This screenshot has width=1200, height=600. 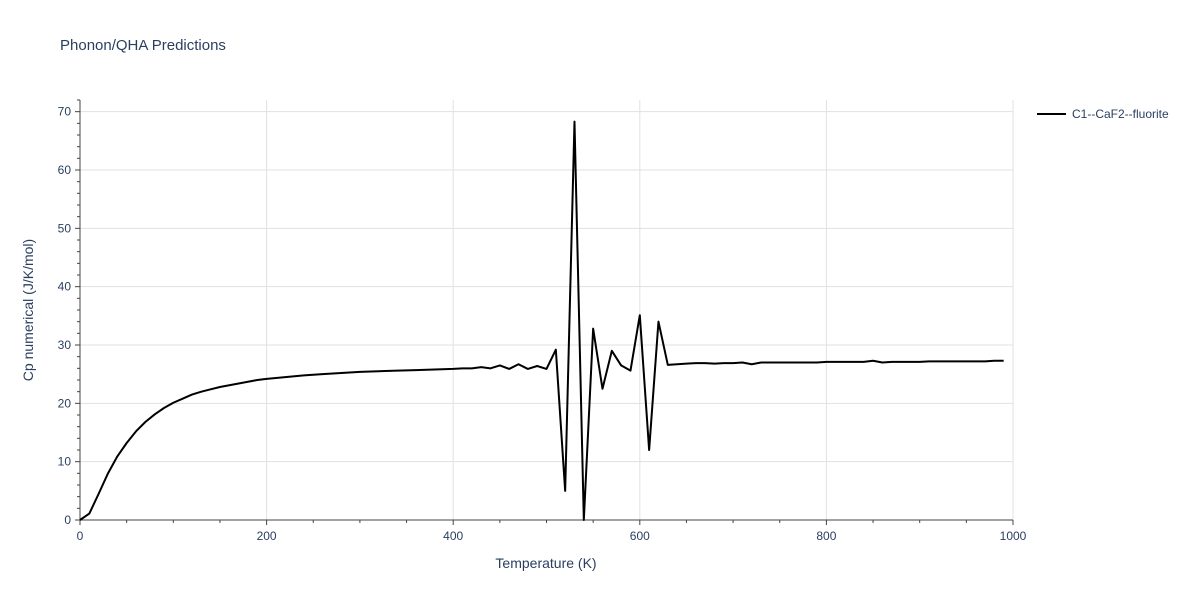 What do you see at coordinates (552, 536) in the screenshot?
I see `x-tick-labels: 0 200 400 600 800 1000` at bounding box center [552, 536].